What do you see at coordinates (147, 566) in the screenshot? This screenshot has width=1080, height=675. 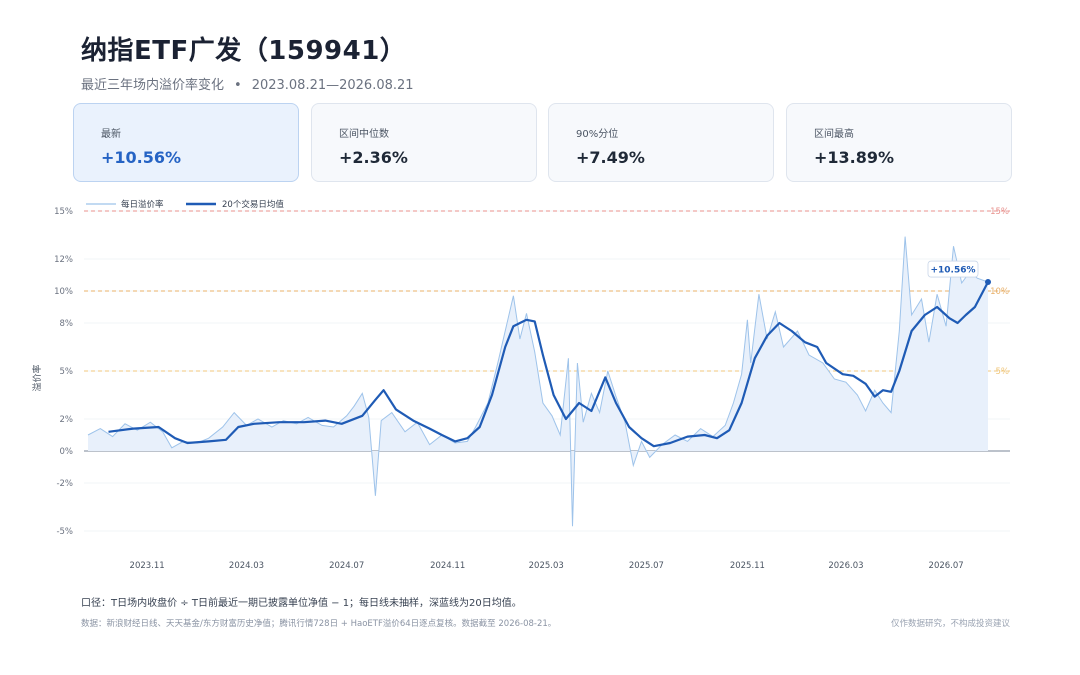 I see `x-tick-label: 2023.11` at bounding box center [147, 566].